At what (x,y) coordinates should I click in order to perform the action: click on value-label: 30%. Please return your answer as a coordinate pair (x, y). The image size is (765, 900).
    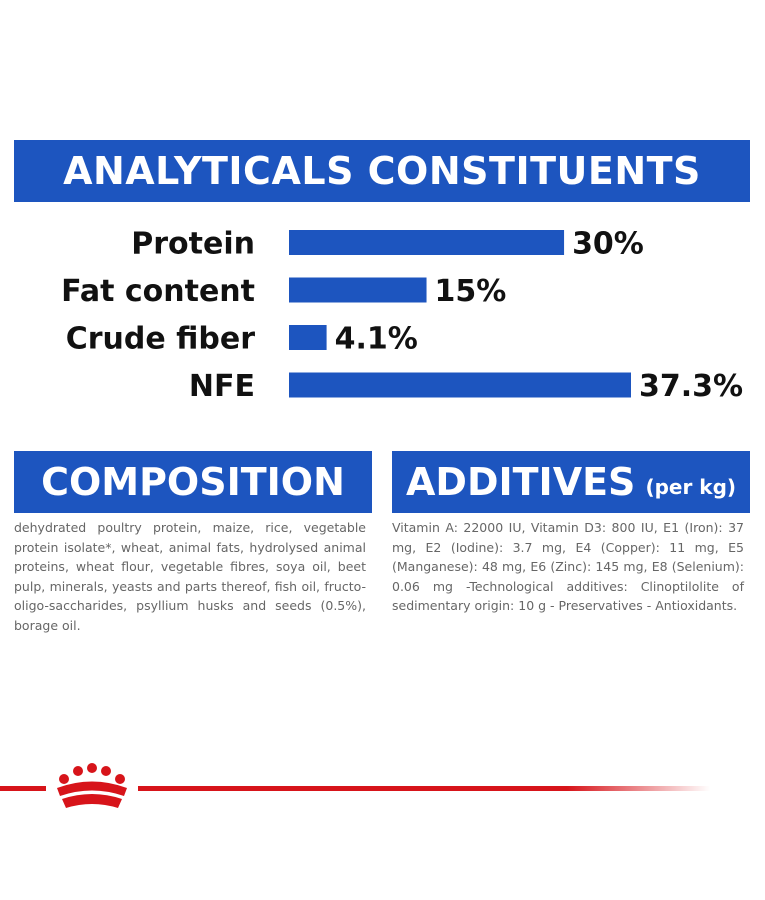
    Looking at the image, I should click on (608, 244).